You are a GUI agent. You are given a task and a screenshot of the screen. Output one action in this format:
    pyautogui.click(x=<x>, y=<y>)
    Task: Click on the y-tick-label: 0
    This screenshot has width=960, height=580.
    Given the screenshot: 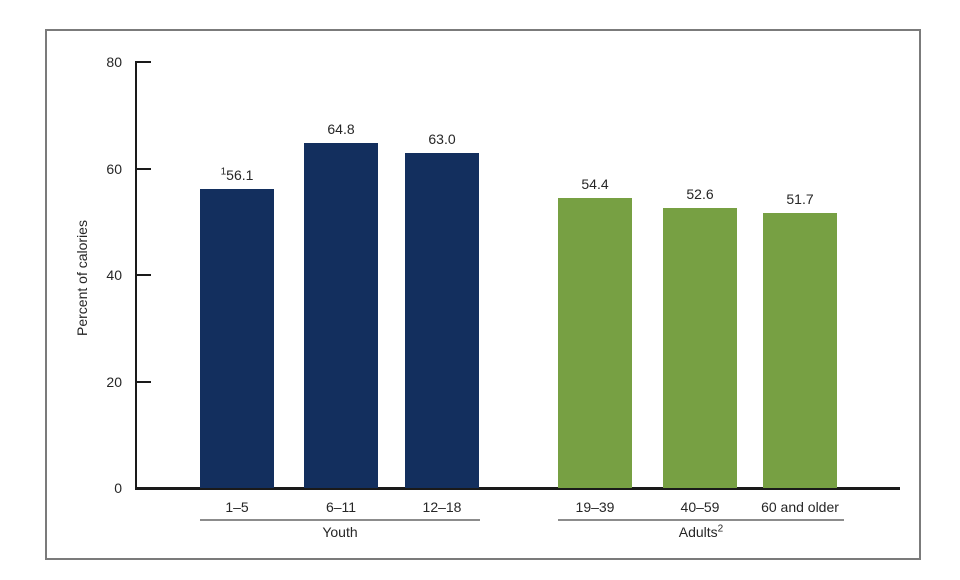 What is the action you would take?
    pyautogui.click(x=118, y=488)
    